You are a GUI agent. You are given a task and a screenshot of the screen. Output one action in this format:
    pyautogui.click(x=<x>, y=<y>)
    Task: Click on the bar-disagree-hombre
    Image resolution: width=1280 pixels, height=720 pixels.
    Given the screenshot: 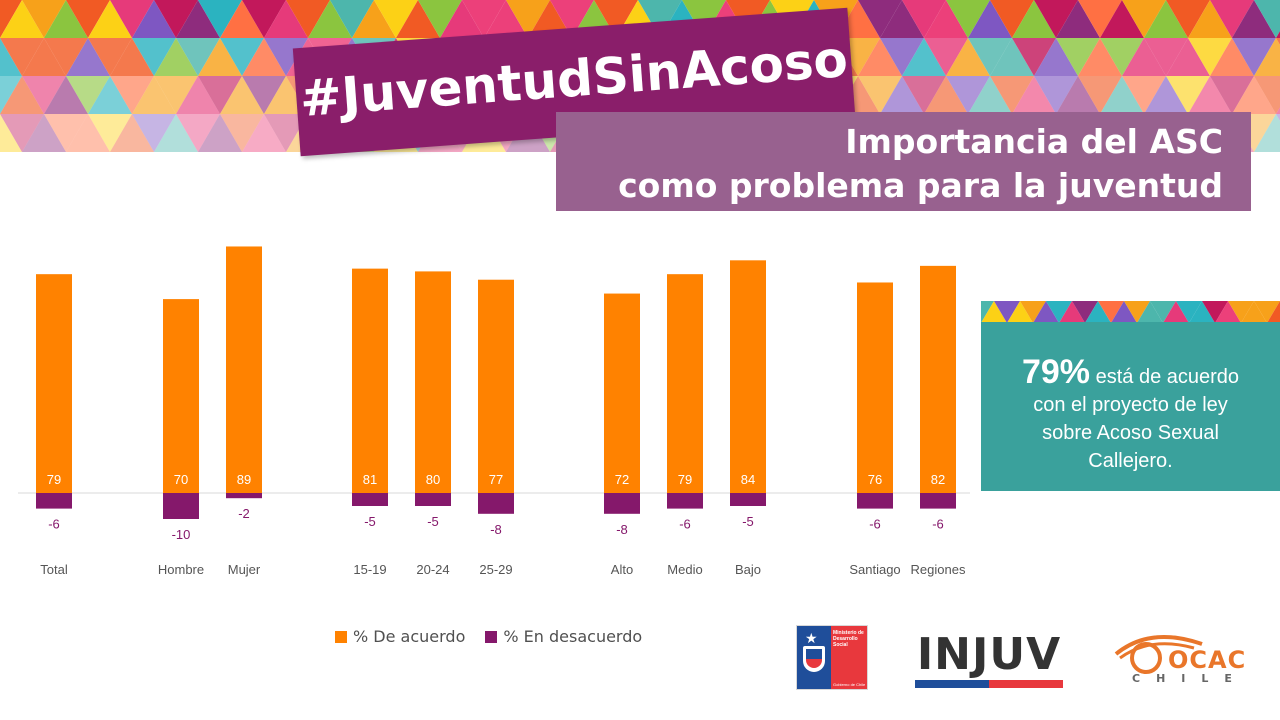 What is the action you would take?
    pyautogui.click(x=181, y=506)
    